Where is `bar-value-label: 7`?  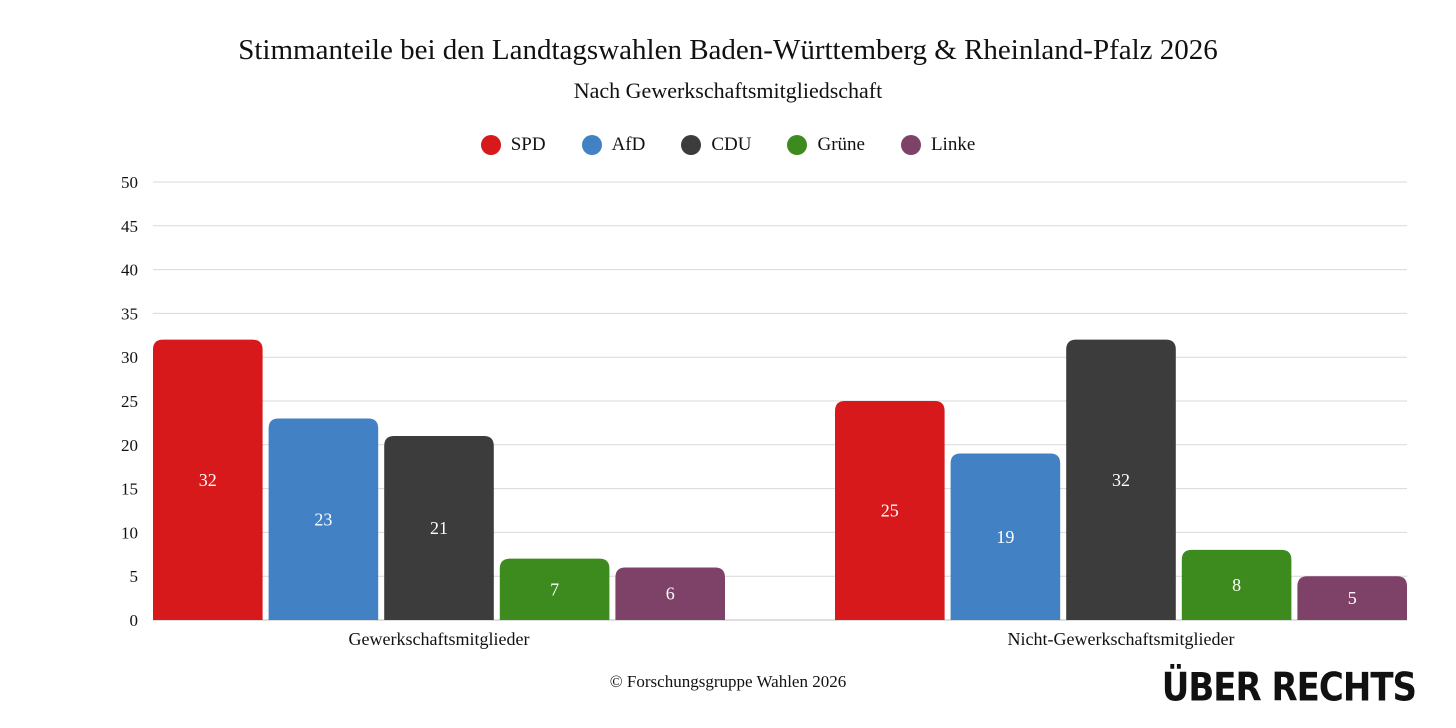 bar-value-label: 7 is located at coordinates (554, 589).